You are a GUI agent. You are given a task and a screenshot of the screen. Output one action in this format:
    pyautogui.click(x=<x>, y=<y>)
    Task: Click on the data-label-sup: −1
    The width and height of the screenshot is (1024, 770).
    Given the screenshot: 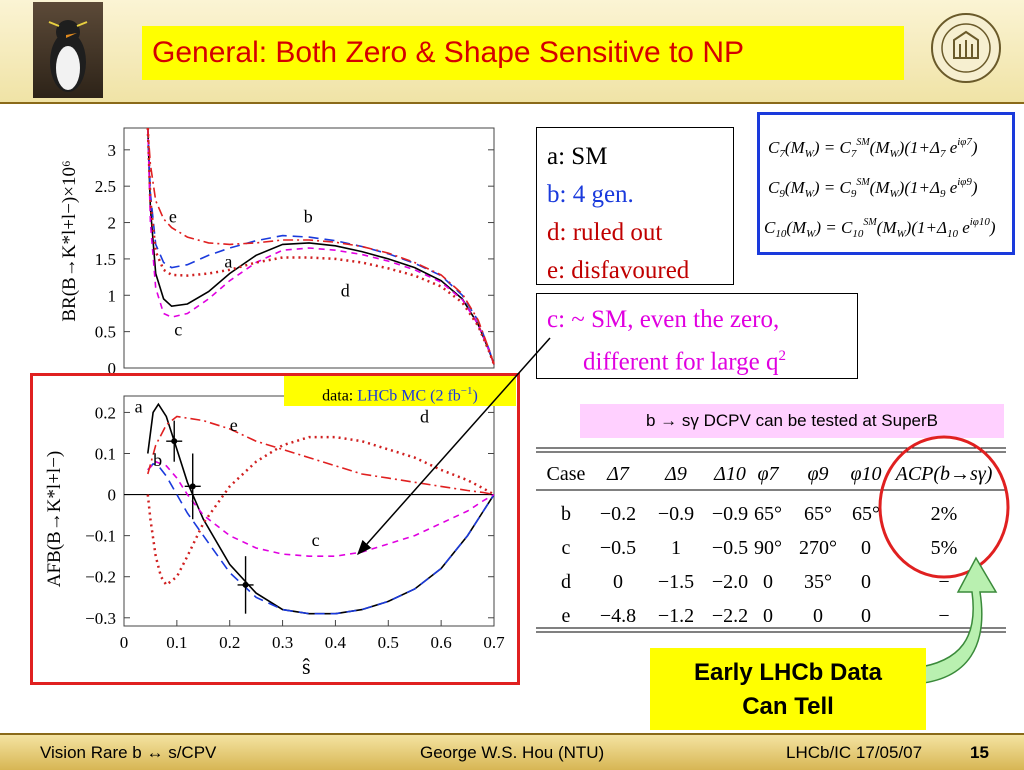 What is the action you would take?
    pyautogui.click(x=466, y=391)
    